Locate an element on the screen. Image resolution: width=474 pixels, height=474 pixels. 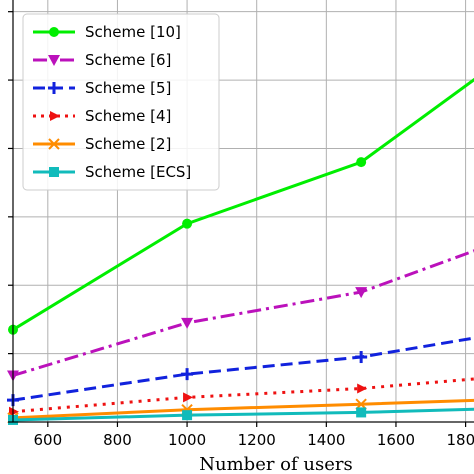
x-ticks: 600 800 1000 1200 1400 1600 1800 is located at coordinates (253, 435).